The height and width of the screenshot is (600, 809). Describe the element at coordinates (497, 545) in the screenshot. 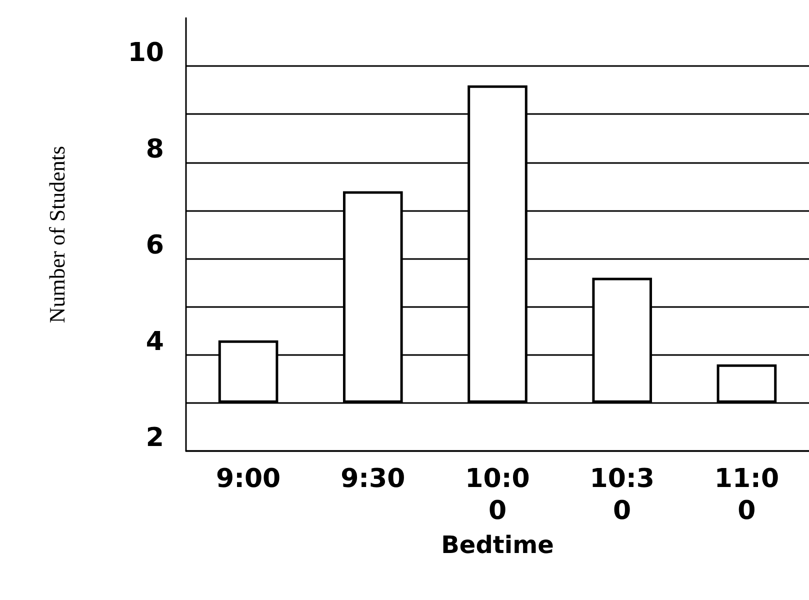

I see `x-axis-title: Bedtime` at that location.